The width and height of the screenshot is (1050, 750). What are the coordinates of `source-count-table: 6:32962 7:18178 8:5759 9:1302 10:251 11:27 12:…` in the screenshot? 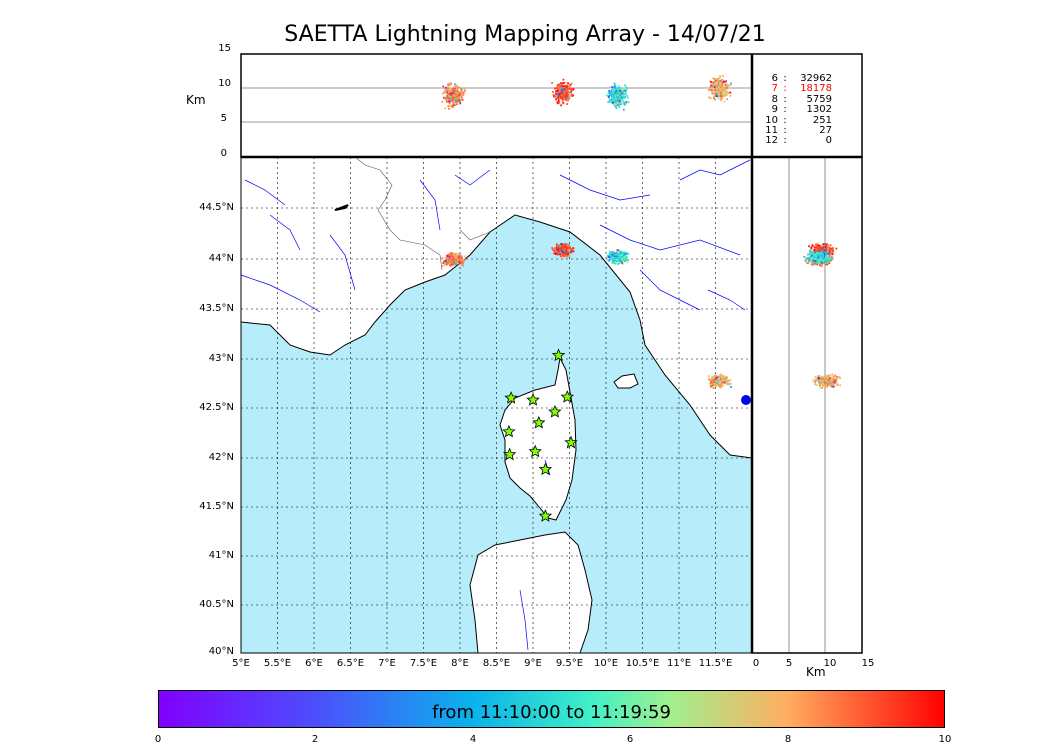 It's located at (806, 110).